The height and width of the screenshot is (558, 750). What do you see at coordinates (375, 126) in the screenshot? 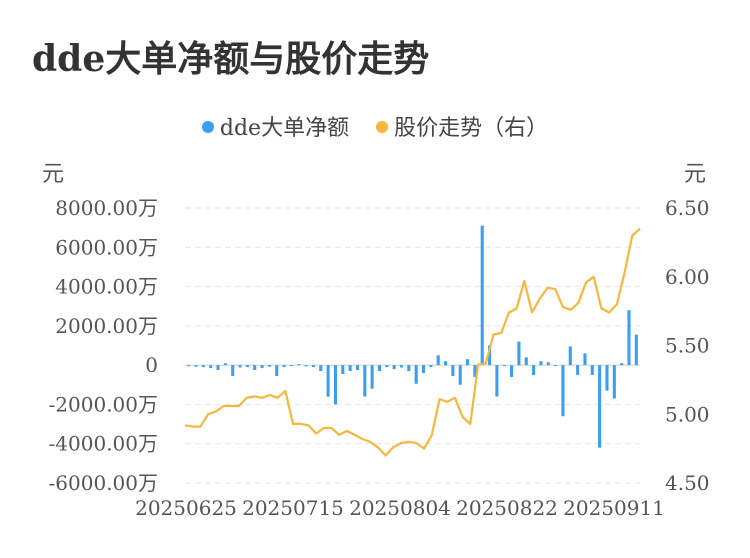
I see `legend: dde大单净额 股价走势（右）` at bounding box center [375, 126].